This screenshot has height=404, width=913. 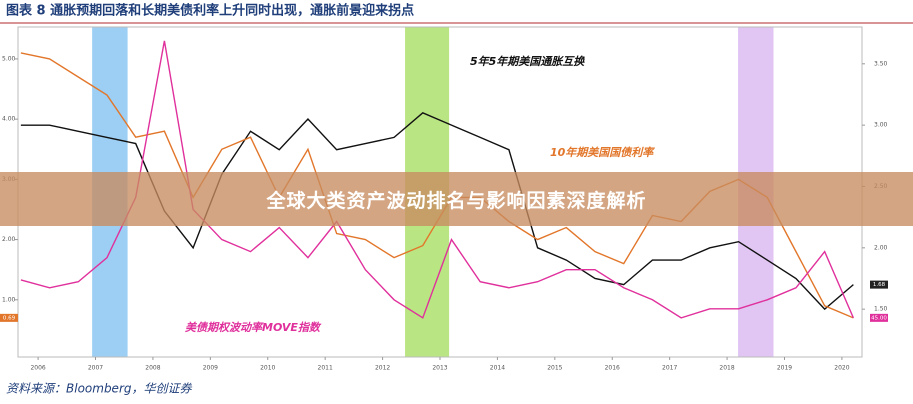 I want to click on end-tag-label: 0.69, so click(x=9, y=318).